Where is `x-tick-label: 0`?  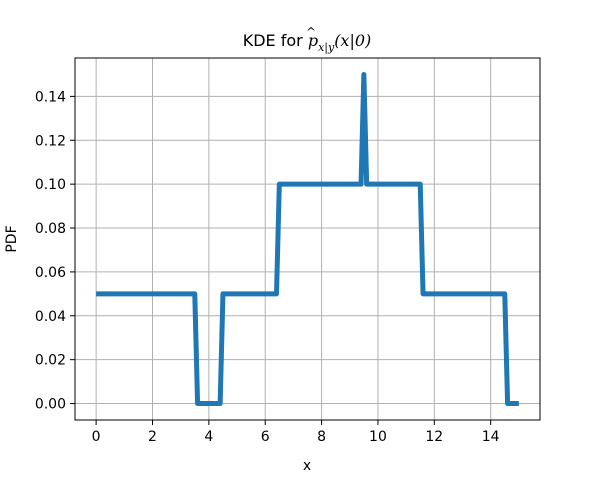
x-tick-label: 0 is located at coordinates (96, 437).